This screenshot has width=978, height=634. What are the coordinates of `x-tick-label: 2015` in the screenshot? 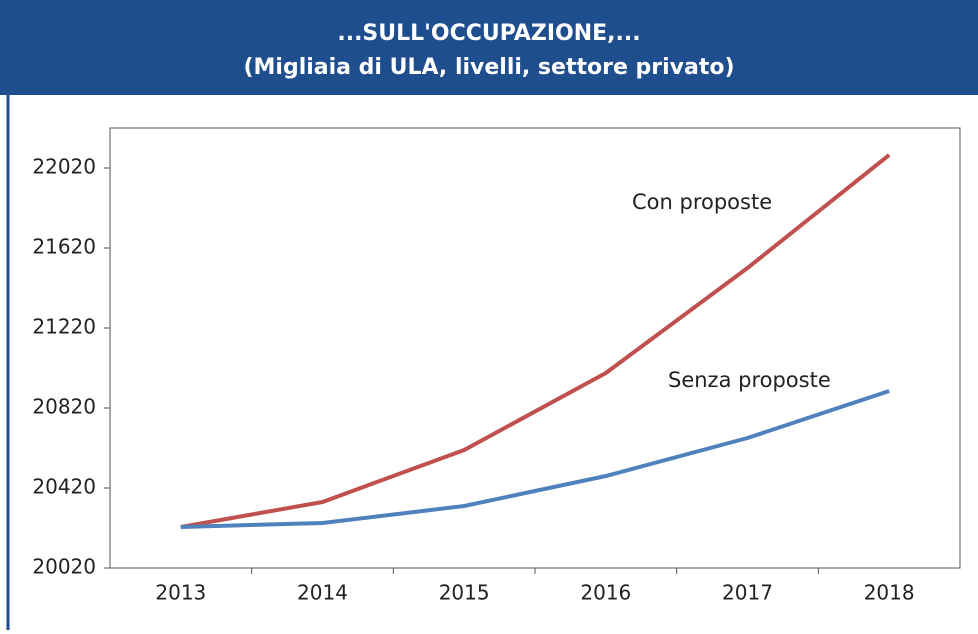 It's located at (464, 593).